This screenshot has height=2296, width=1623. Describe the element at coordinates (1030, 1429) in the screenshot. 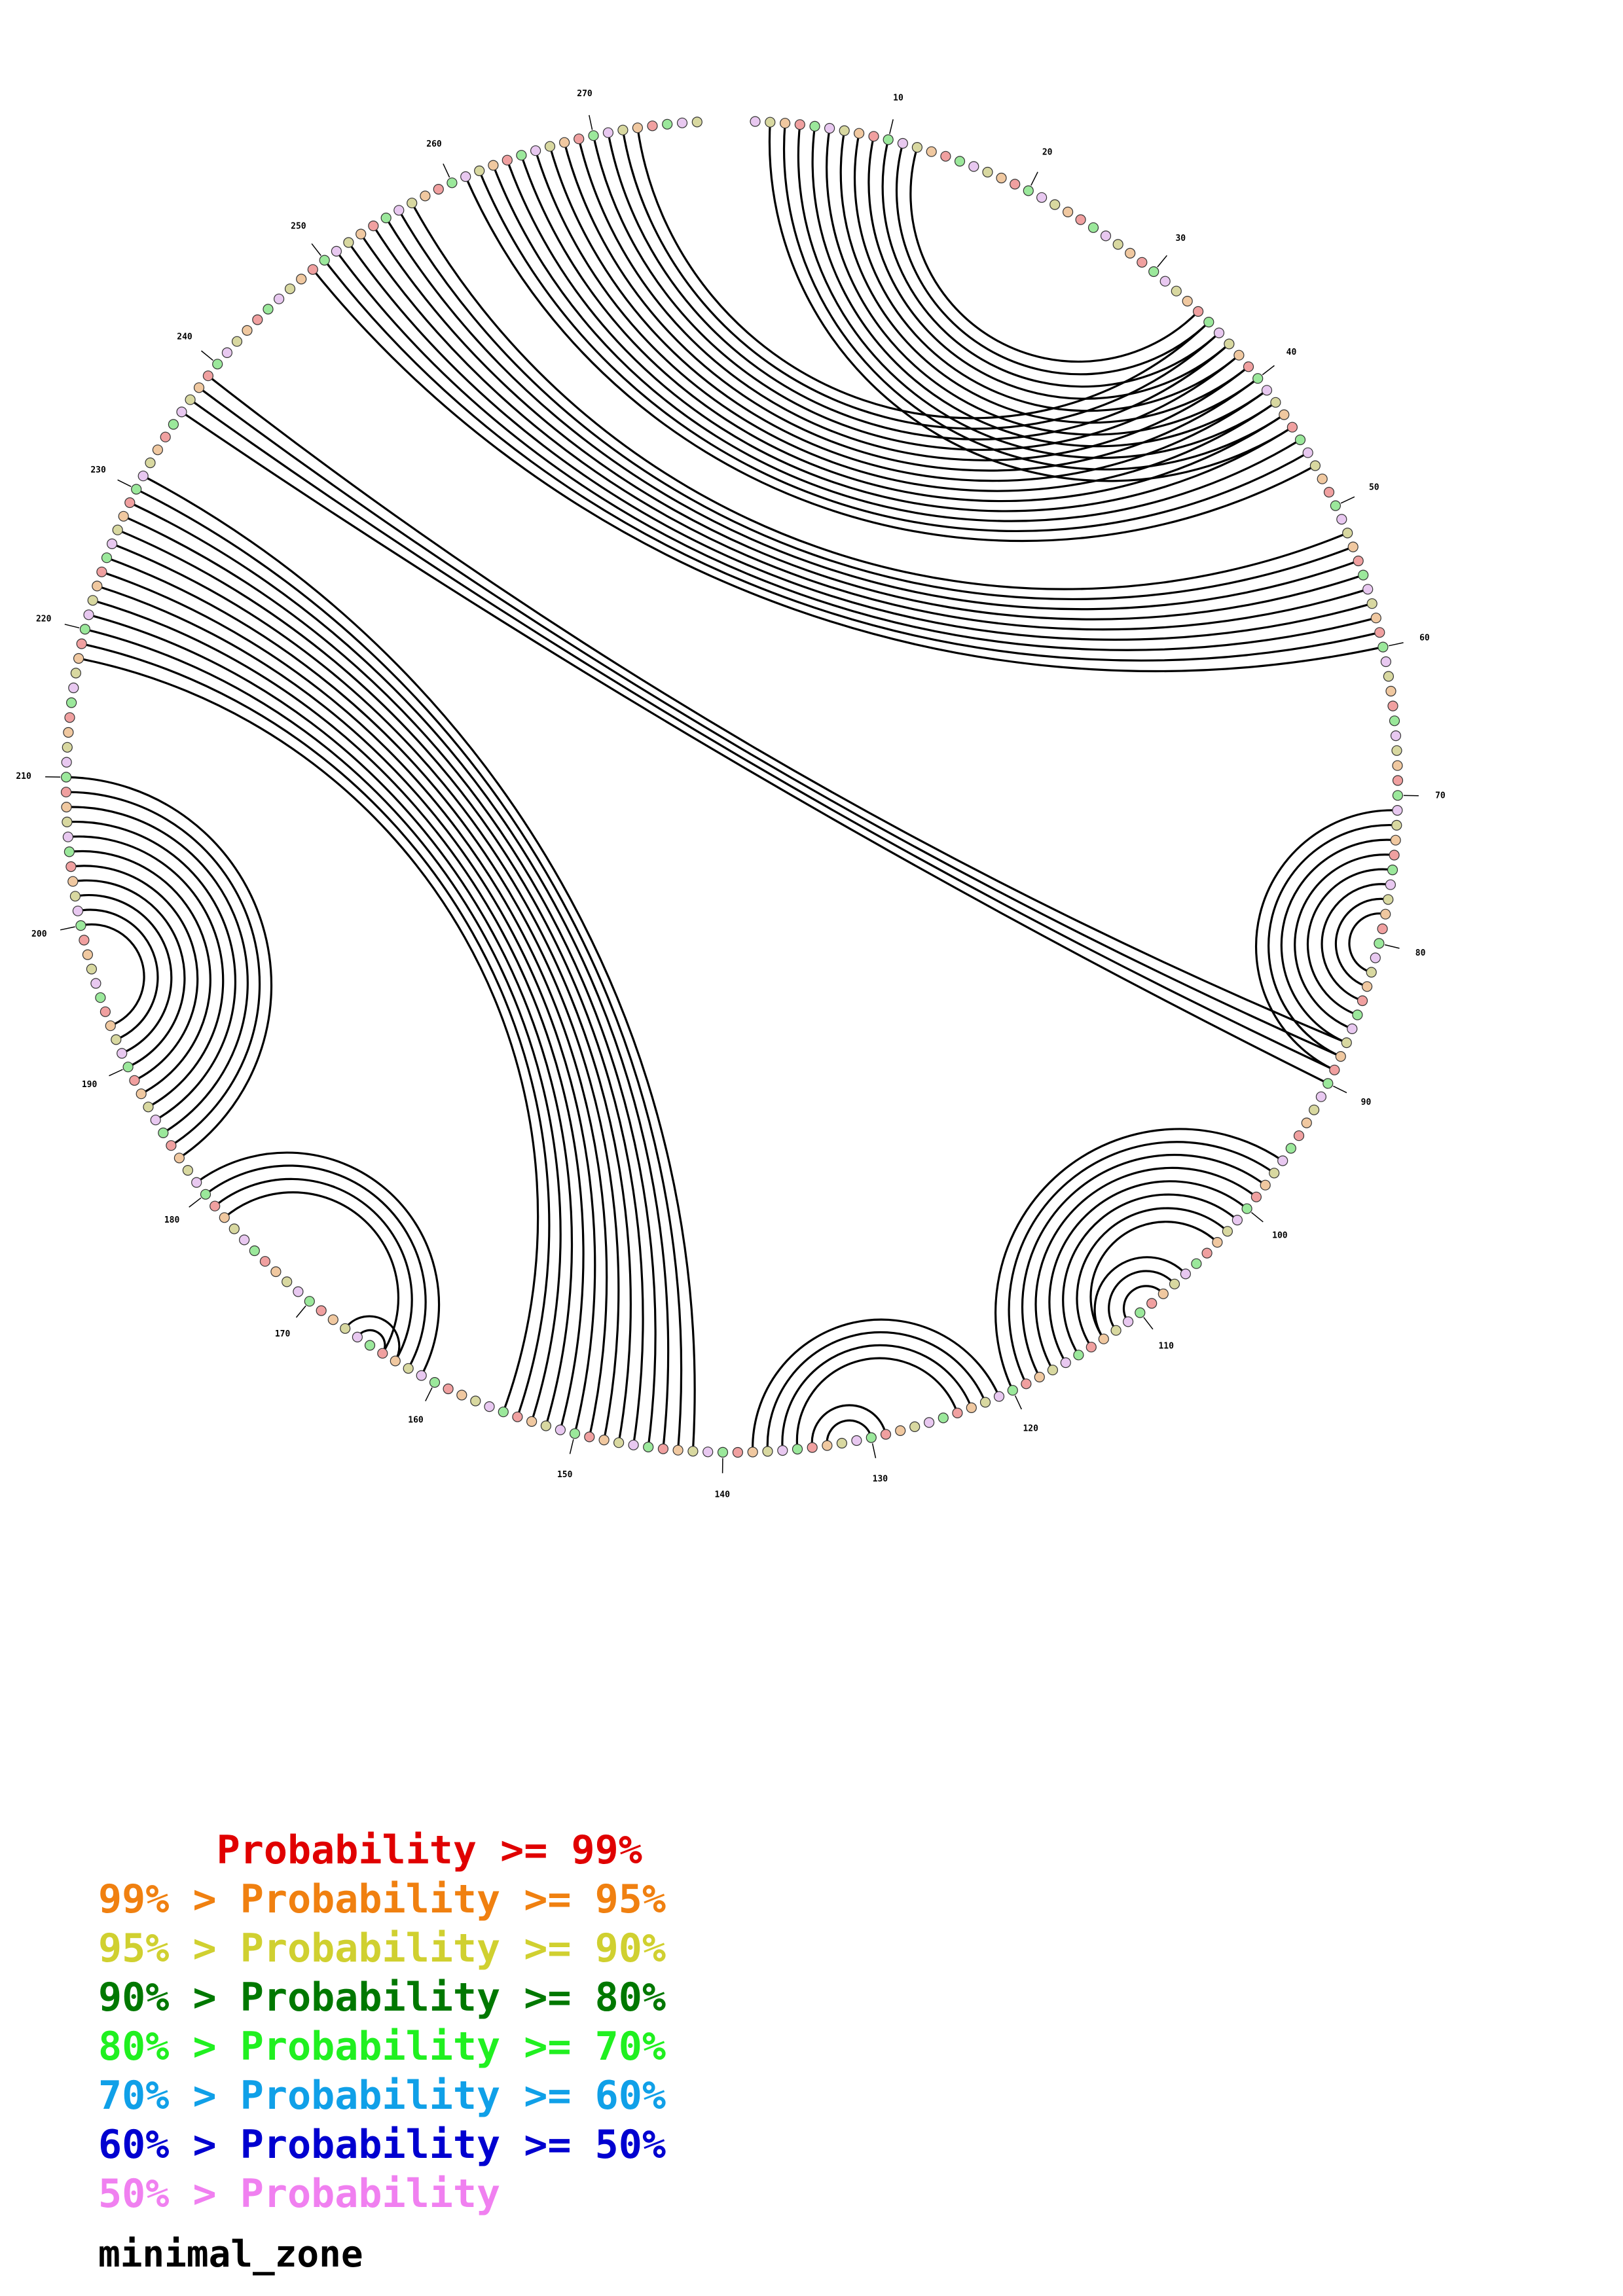

I see `tick-label: 120` at that location.